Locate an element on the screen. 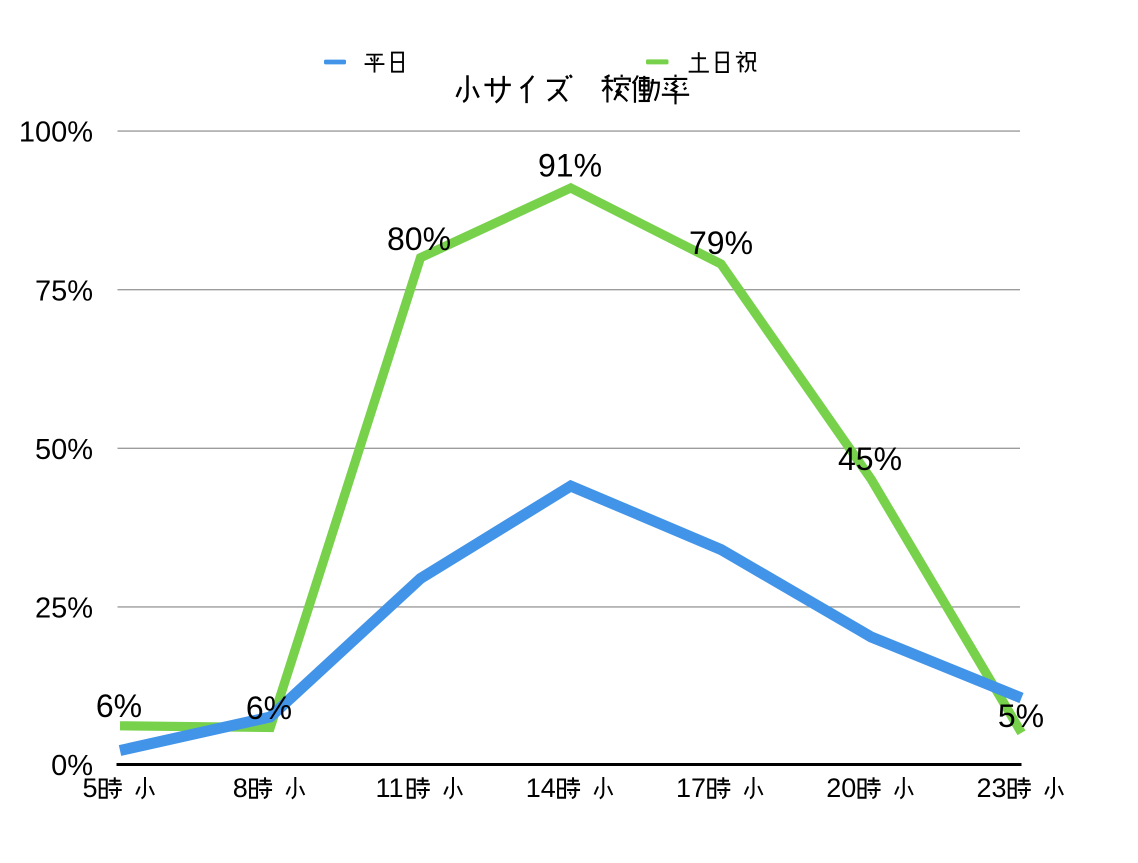 The width and height of the screenshot is (1138, 863). svg-text: 8 is located at coordinates (240, 788).